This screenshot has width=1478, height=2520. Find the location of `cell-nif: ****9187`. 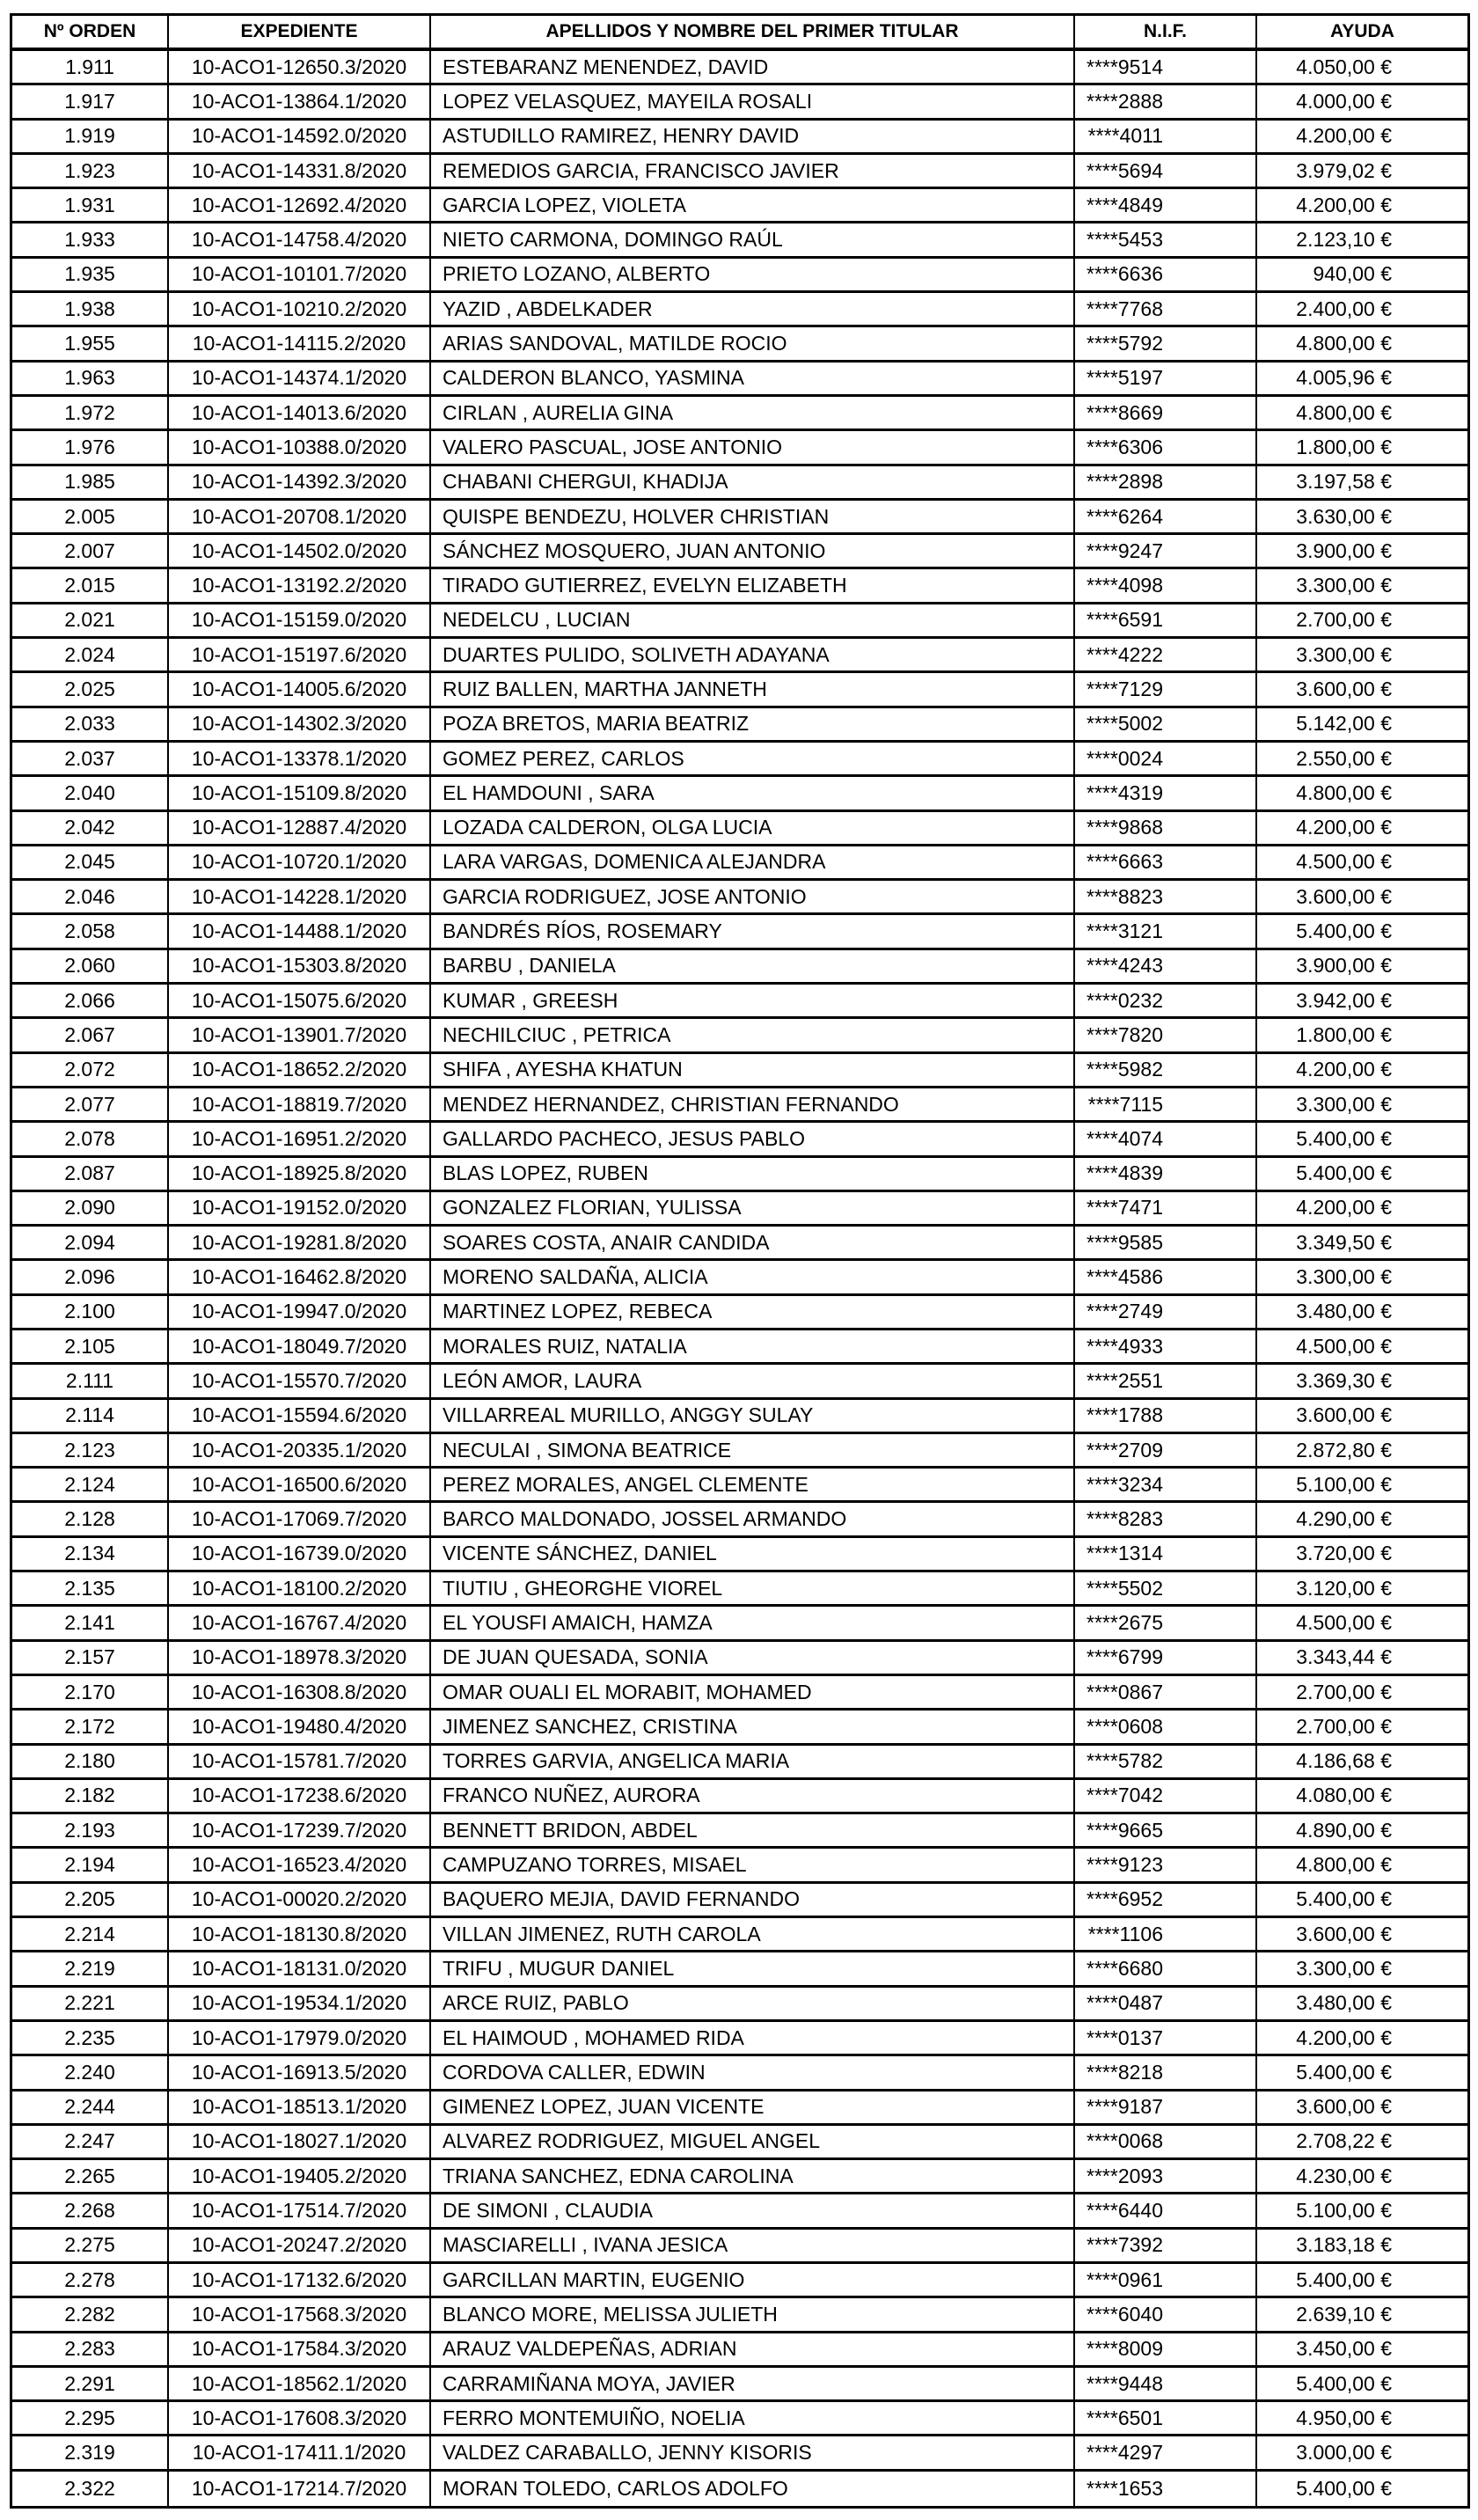

cell-nif: ****9187 is located at coordinates (1166, 2107).